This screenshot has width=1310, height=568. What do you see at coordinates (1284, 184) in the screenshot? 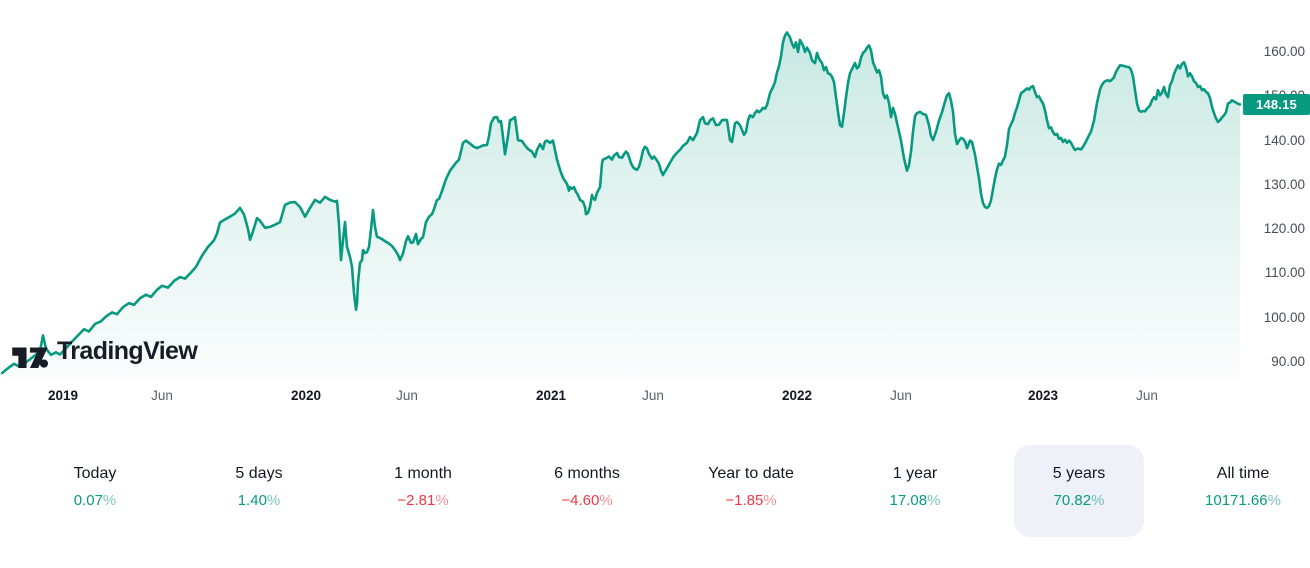
I see `price-scale-label: 130.00` at bounding box center [1284, 184].